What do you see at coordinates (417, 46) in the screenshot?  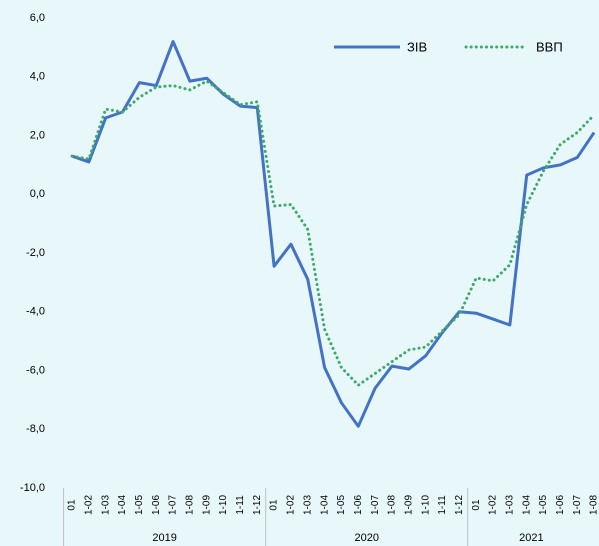 I see `legend-label: ЗІВ` at bounding box center [417, 46].